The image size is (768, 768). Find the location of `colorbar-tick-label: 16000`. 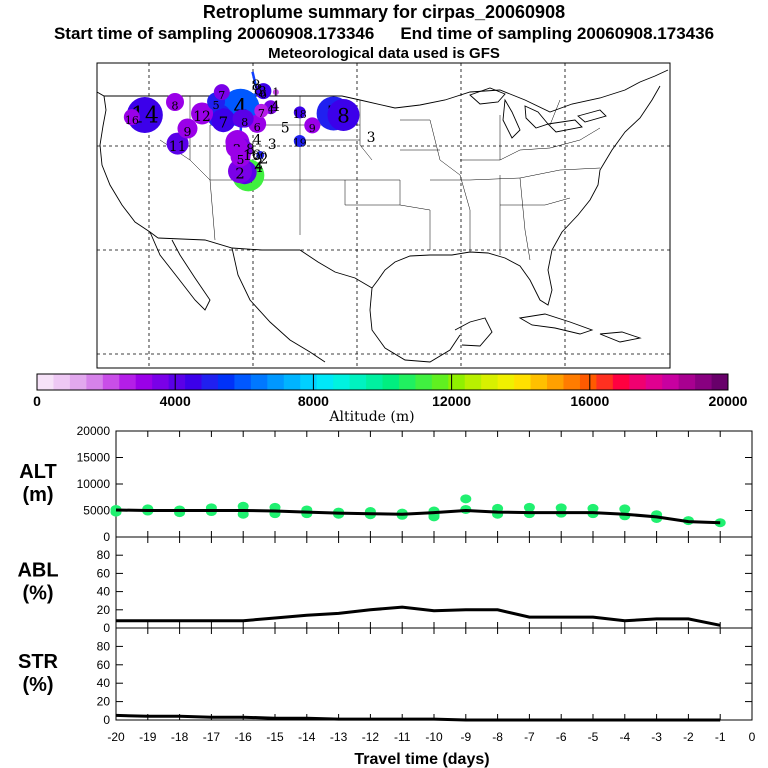

colorbar-tick-label: 16000 is located at coordinates (589, 401).